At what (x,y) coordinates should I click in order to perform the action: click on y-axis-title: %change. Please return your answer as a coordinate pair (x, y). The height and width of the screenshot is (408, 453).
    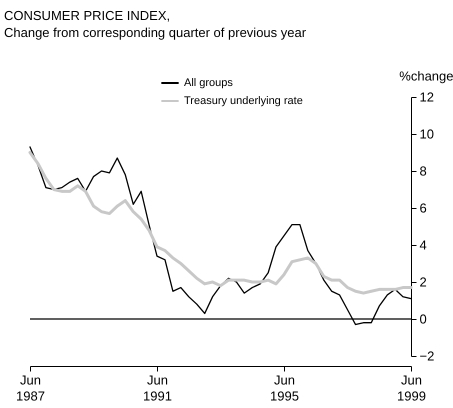
    Looking at the image, I should click on (426, 76).